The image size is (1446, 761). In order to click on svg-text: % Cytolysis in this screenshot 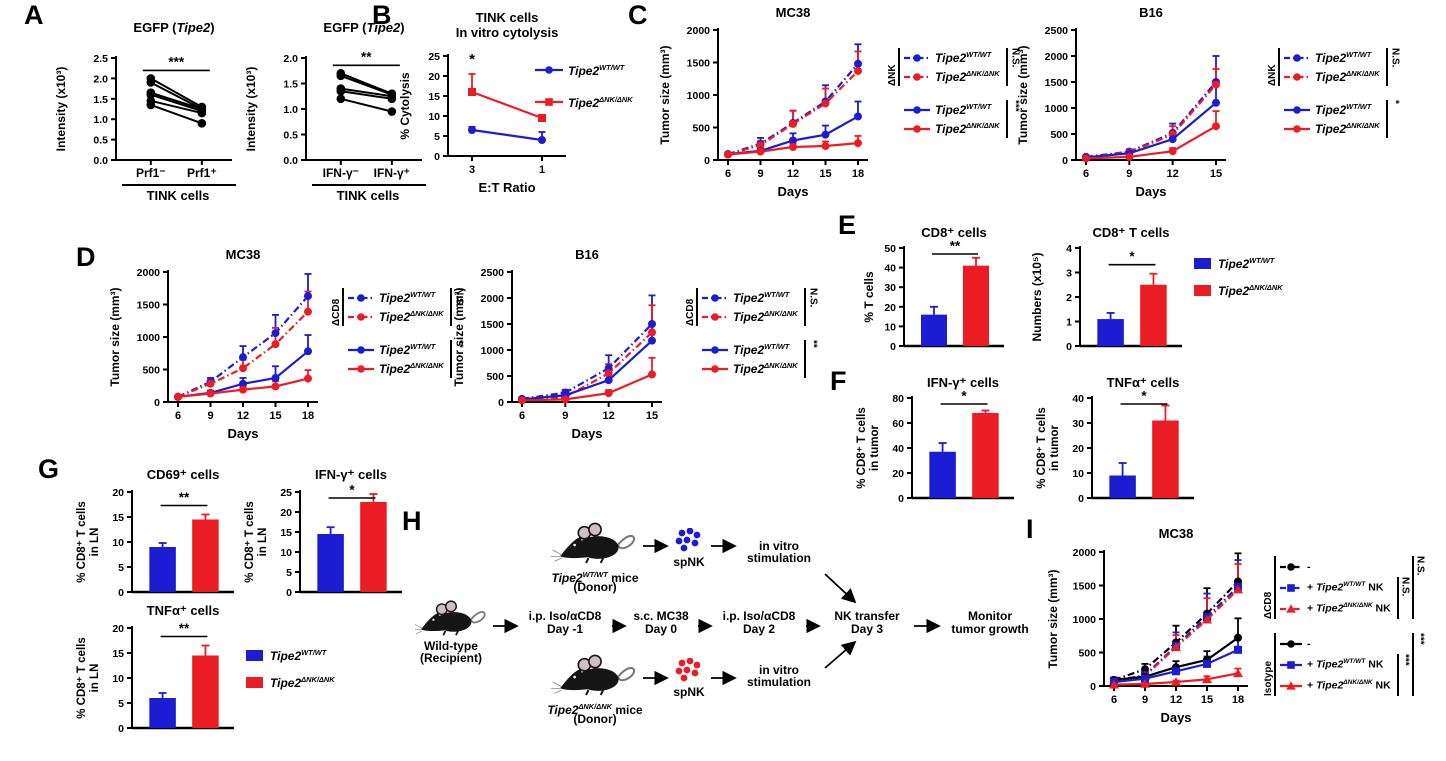, I will do `click(405, 106)`.